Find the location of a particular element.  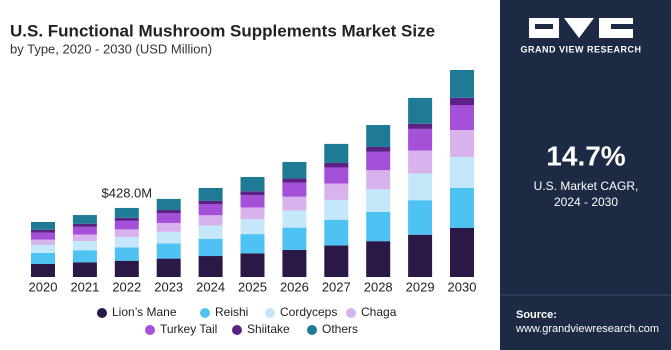

x-tick-label: 2026 is located at coordinates (294, 286).